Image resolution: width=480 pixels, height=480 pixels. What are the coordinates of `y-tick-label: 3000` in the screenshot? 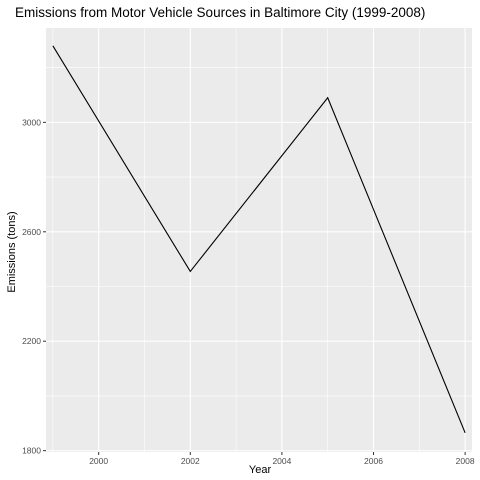 It's located at (31, 122).